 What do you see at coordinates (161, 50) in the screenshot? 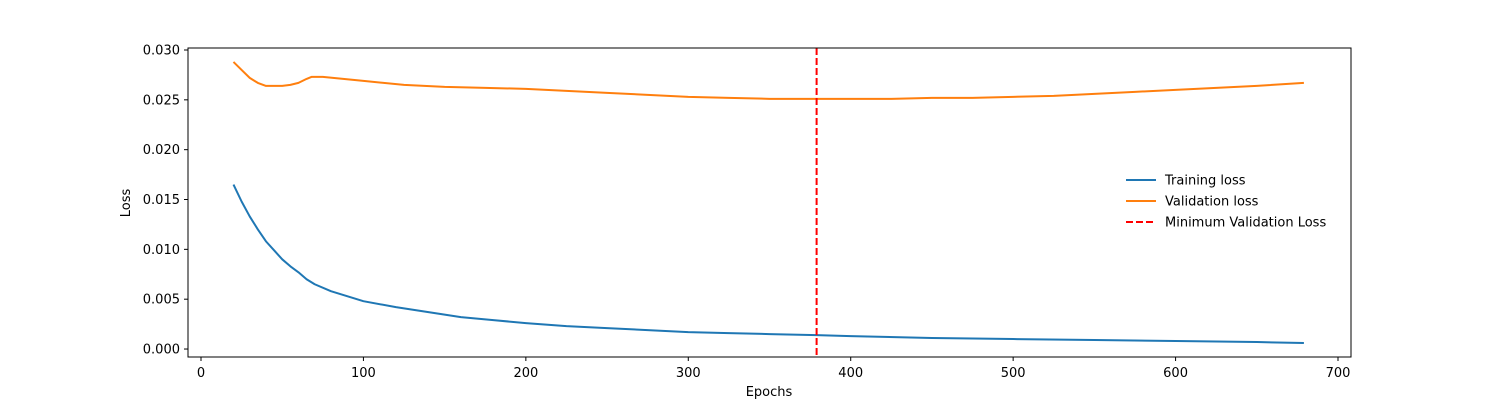
I see `y-tick-label: 0.030` at bounding box center [161, 50].